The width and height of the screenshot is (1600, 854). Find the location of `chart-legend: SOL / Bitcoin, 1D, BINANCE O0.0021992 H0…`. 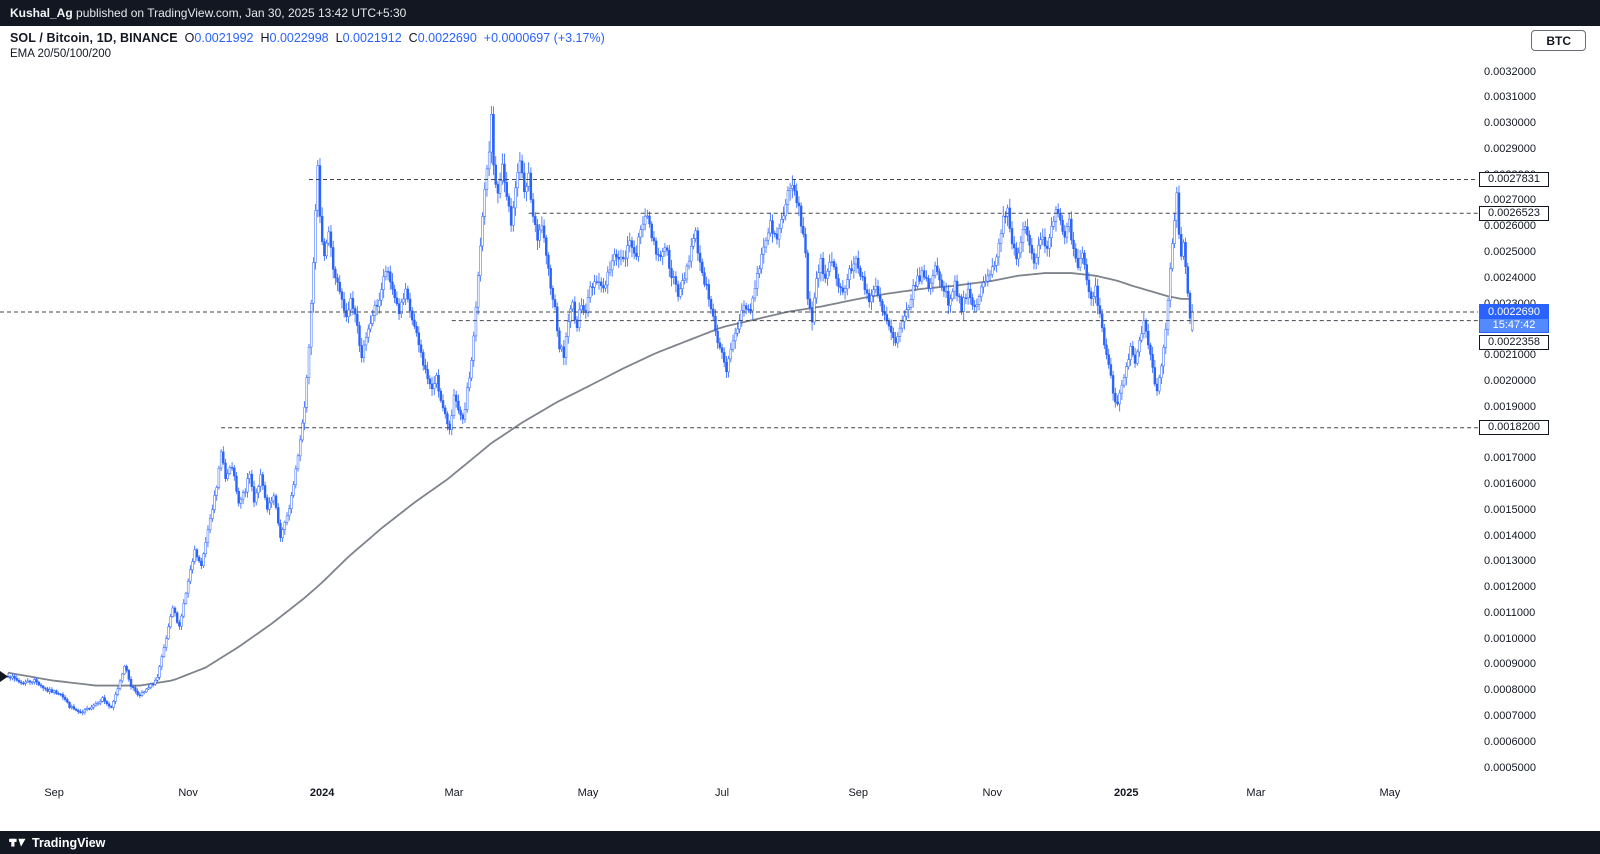

chart-legend: SOL / Bitcoin, 1D, BINANCE O0.0021992 H0… is located at coordinates (307, 45).